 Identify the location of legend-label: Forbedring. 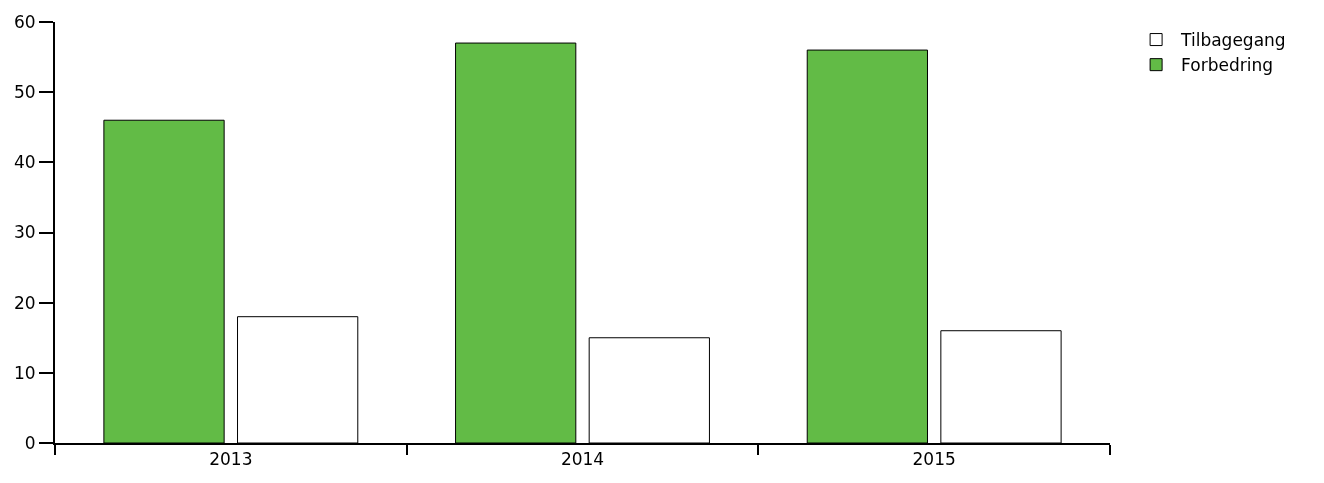
(1227, 65).